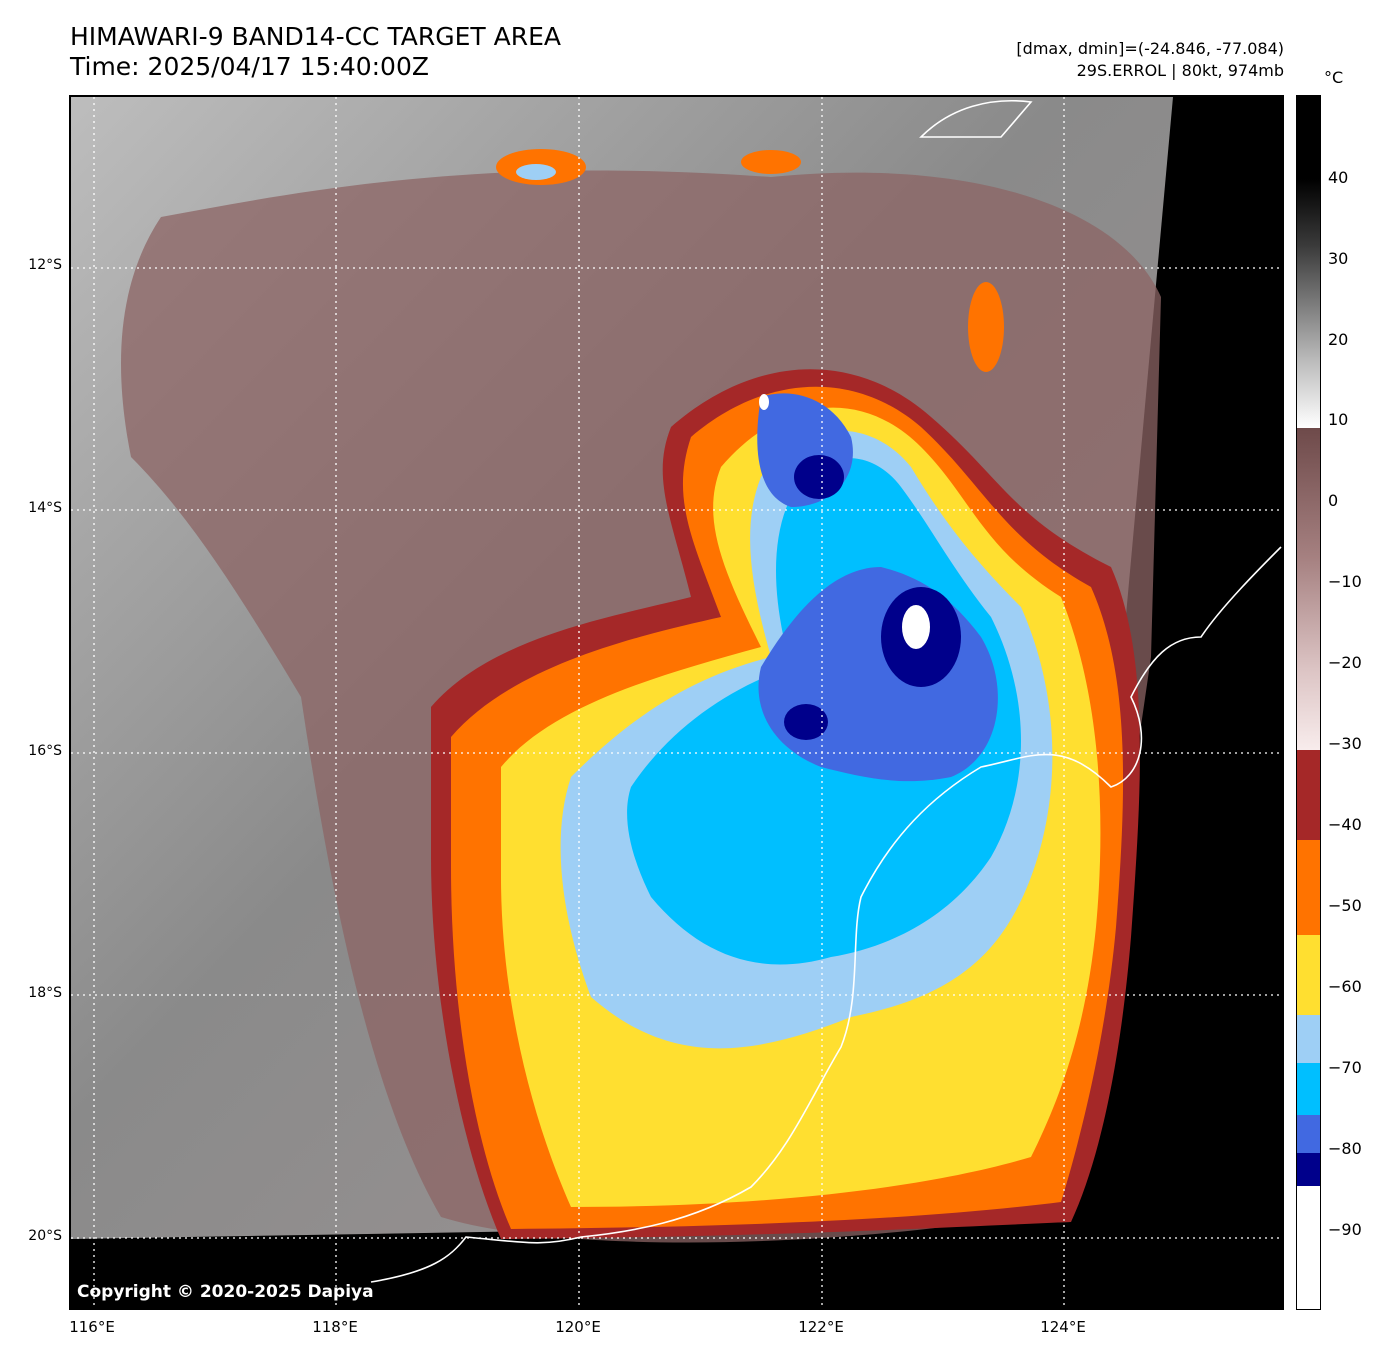  What do you see at coordinates (1180, 70) in the screenshot?
I see `storm-text: 29S.ERROL | 80kt, 974mb` at bounding box center [1180, 70].